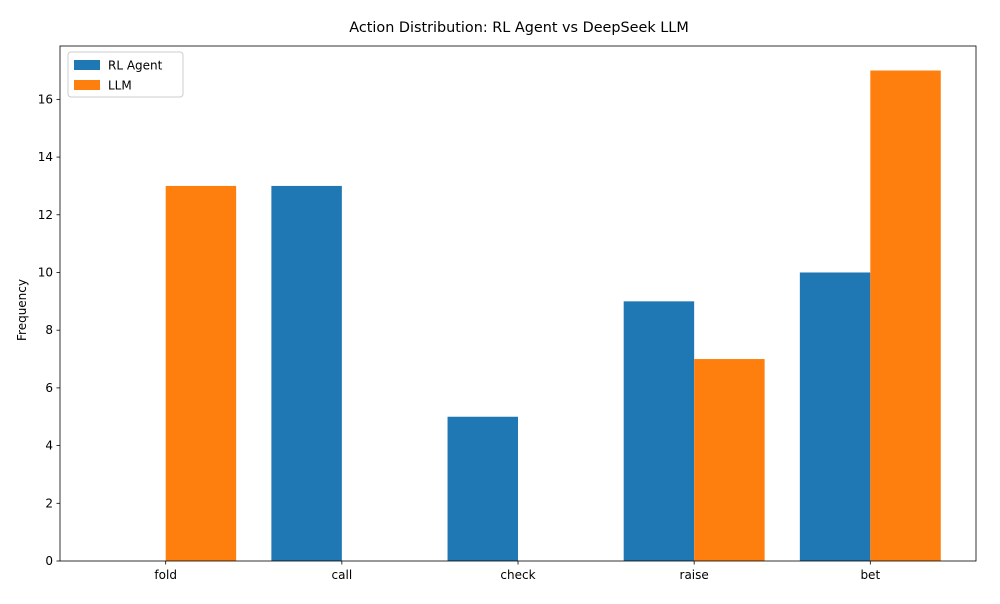  I want to click on bar-rl-agent-raise, so click(659, 431).